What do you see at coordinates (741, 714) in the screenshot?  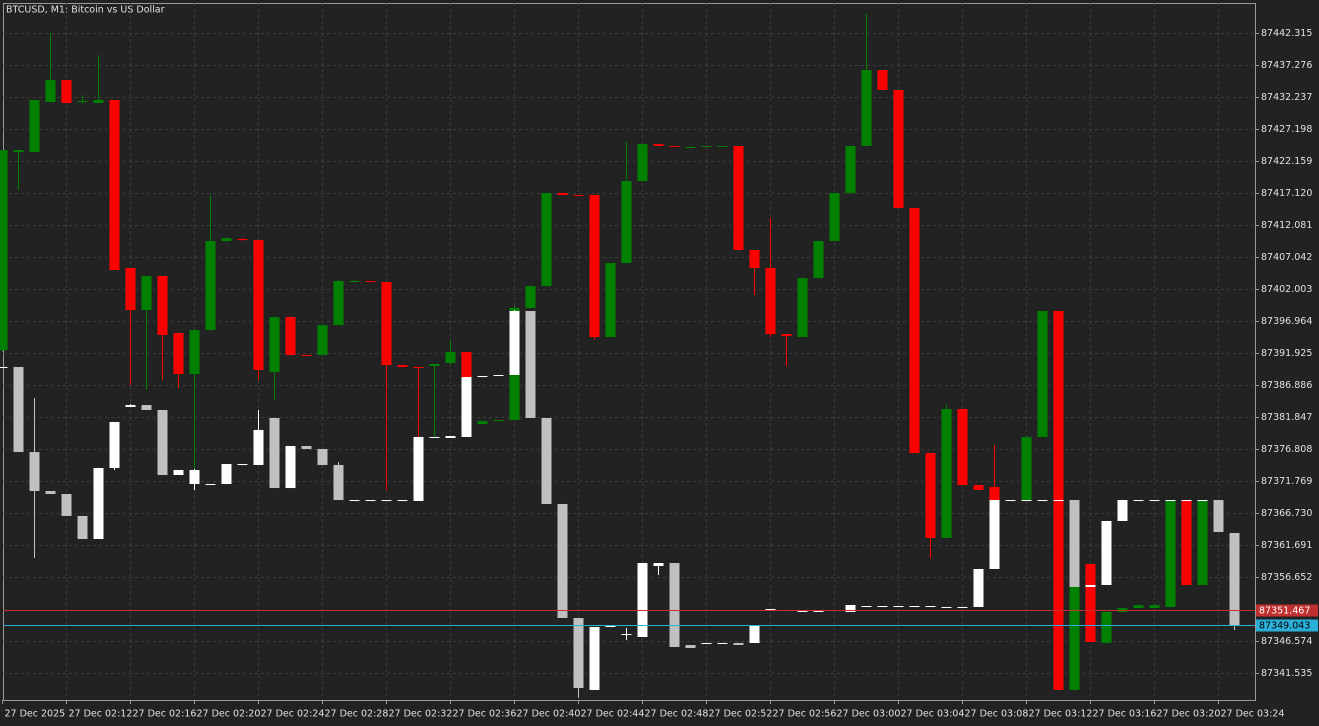 I see `x-tick-label: 27 Dec 02:52` at bounding box center [741, 714].